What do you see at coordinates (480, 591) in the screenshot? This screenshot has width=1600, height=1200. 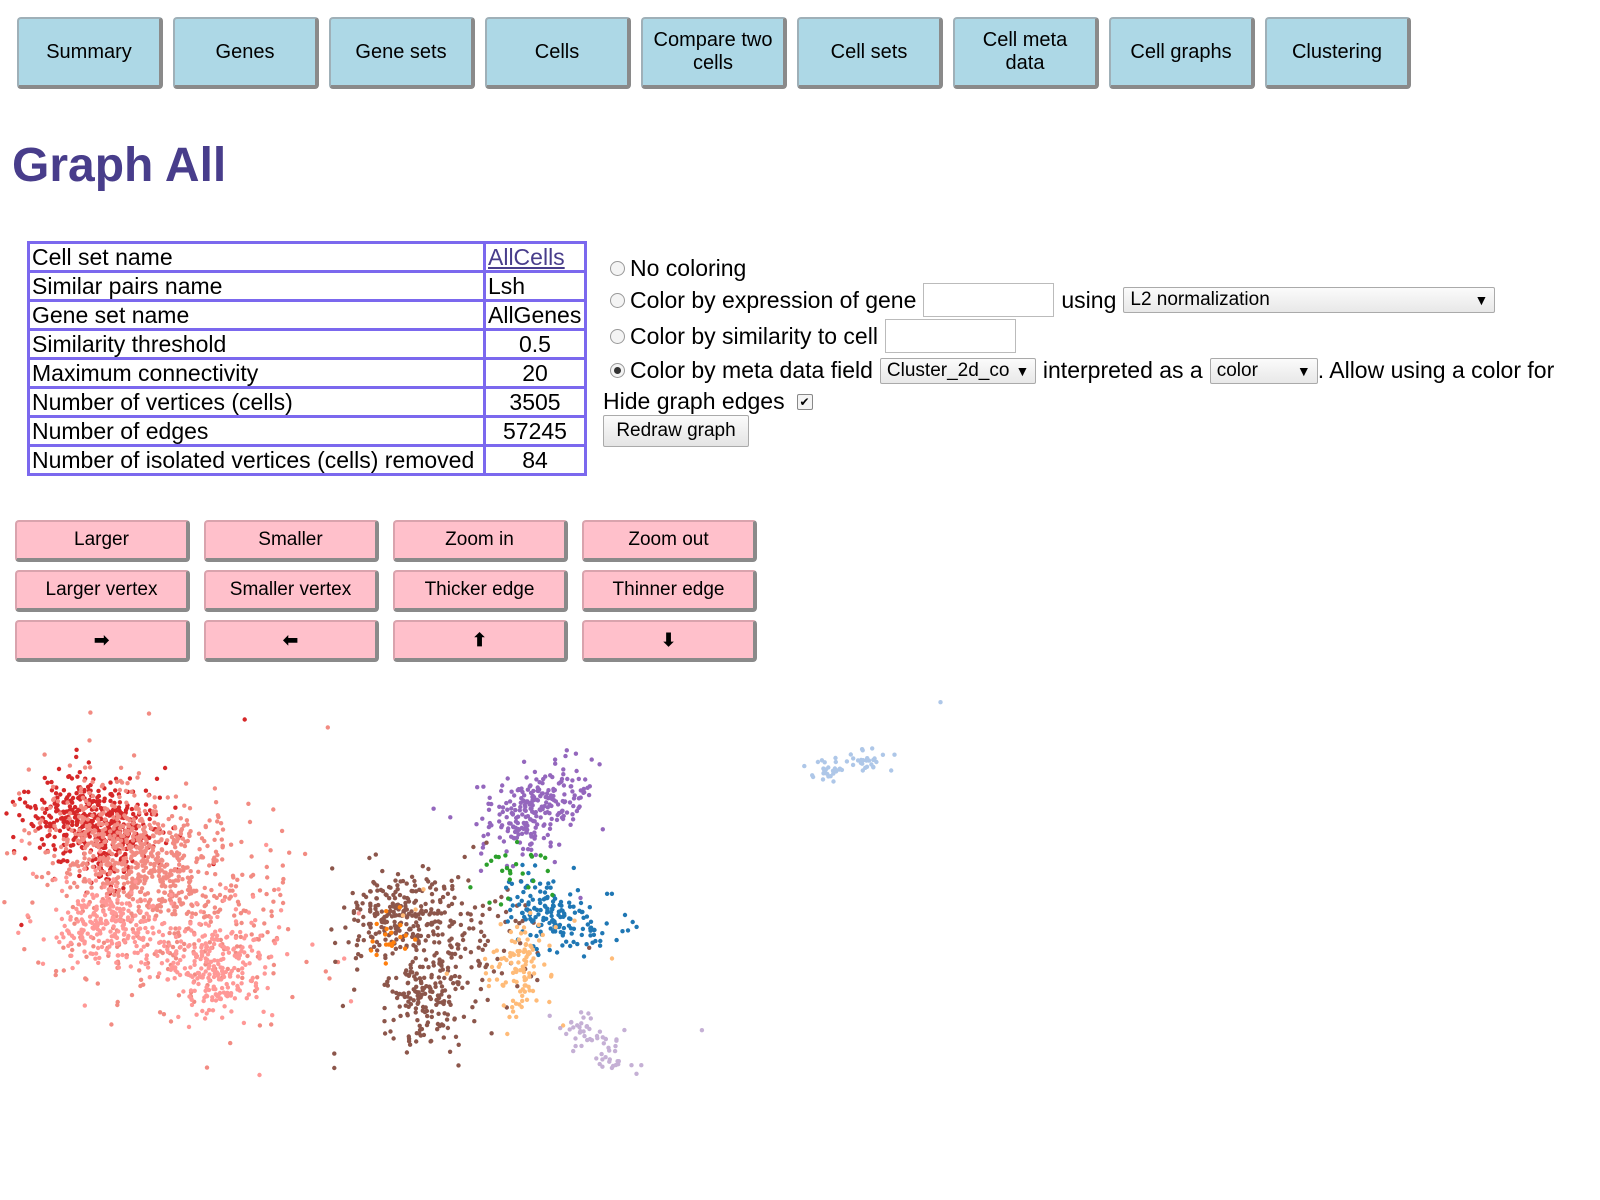 I see `thicker-edge-button: Thicker edge` at bounding box center [480, 591].